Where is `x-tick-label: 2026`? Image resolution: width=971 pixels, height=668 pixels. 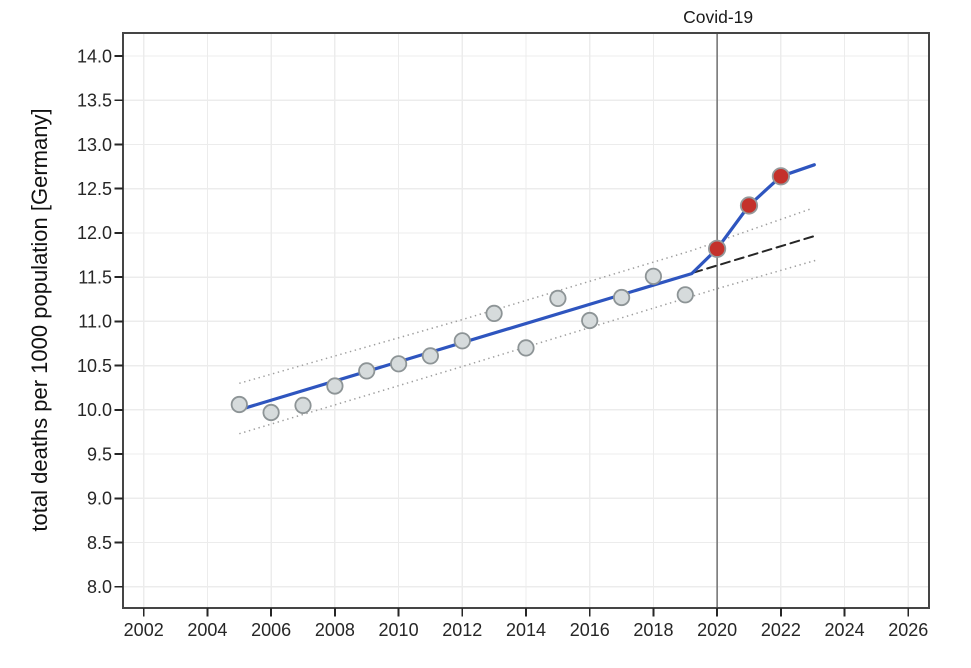 x-tick-label: 2026 is located at coordinates (908, 630).